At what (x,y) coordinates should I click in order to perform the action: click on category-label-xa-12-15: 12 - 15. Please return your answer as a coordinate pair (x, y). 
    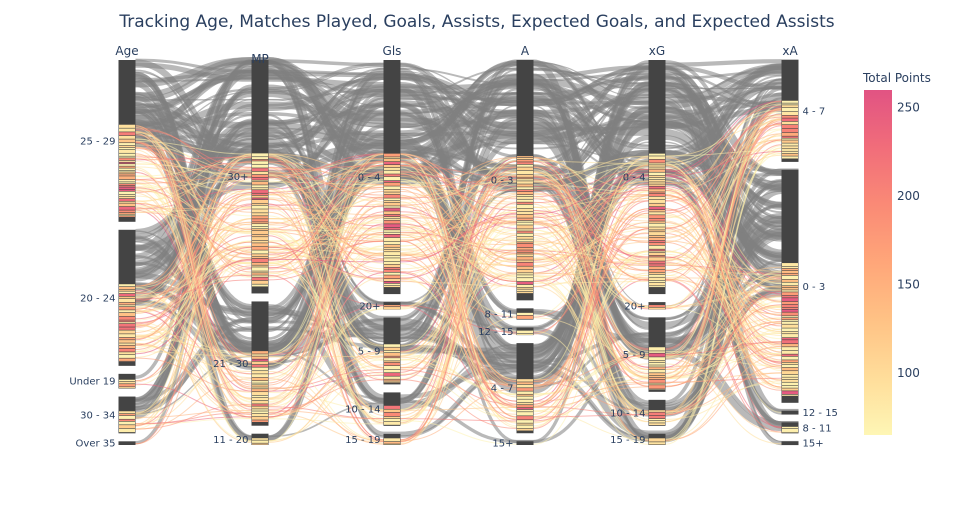
    Looking at the image, I should click on (820, 413).